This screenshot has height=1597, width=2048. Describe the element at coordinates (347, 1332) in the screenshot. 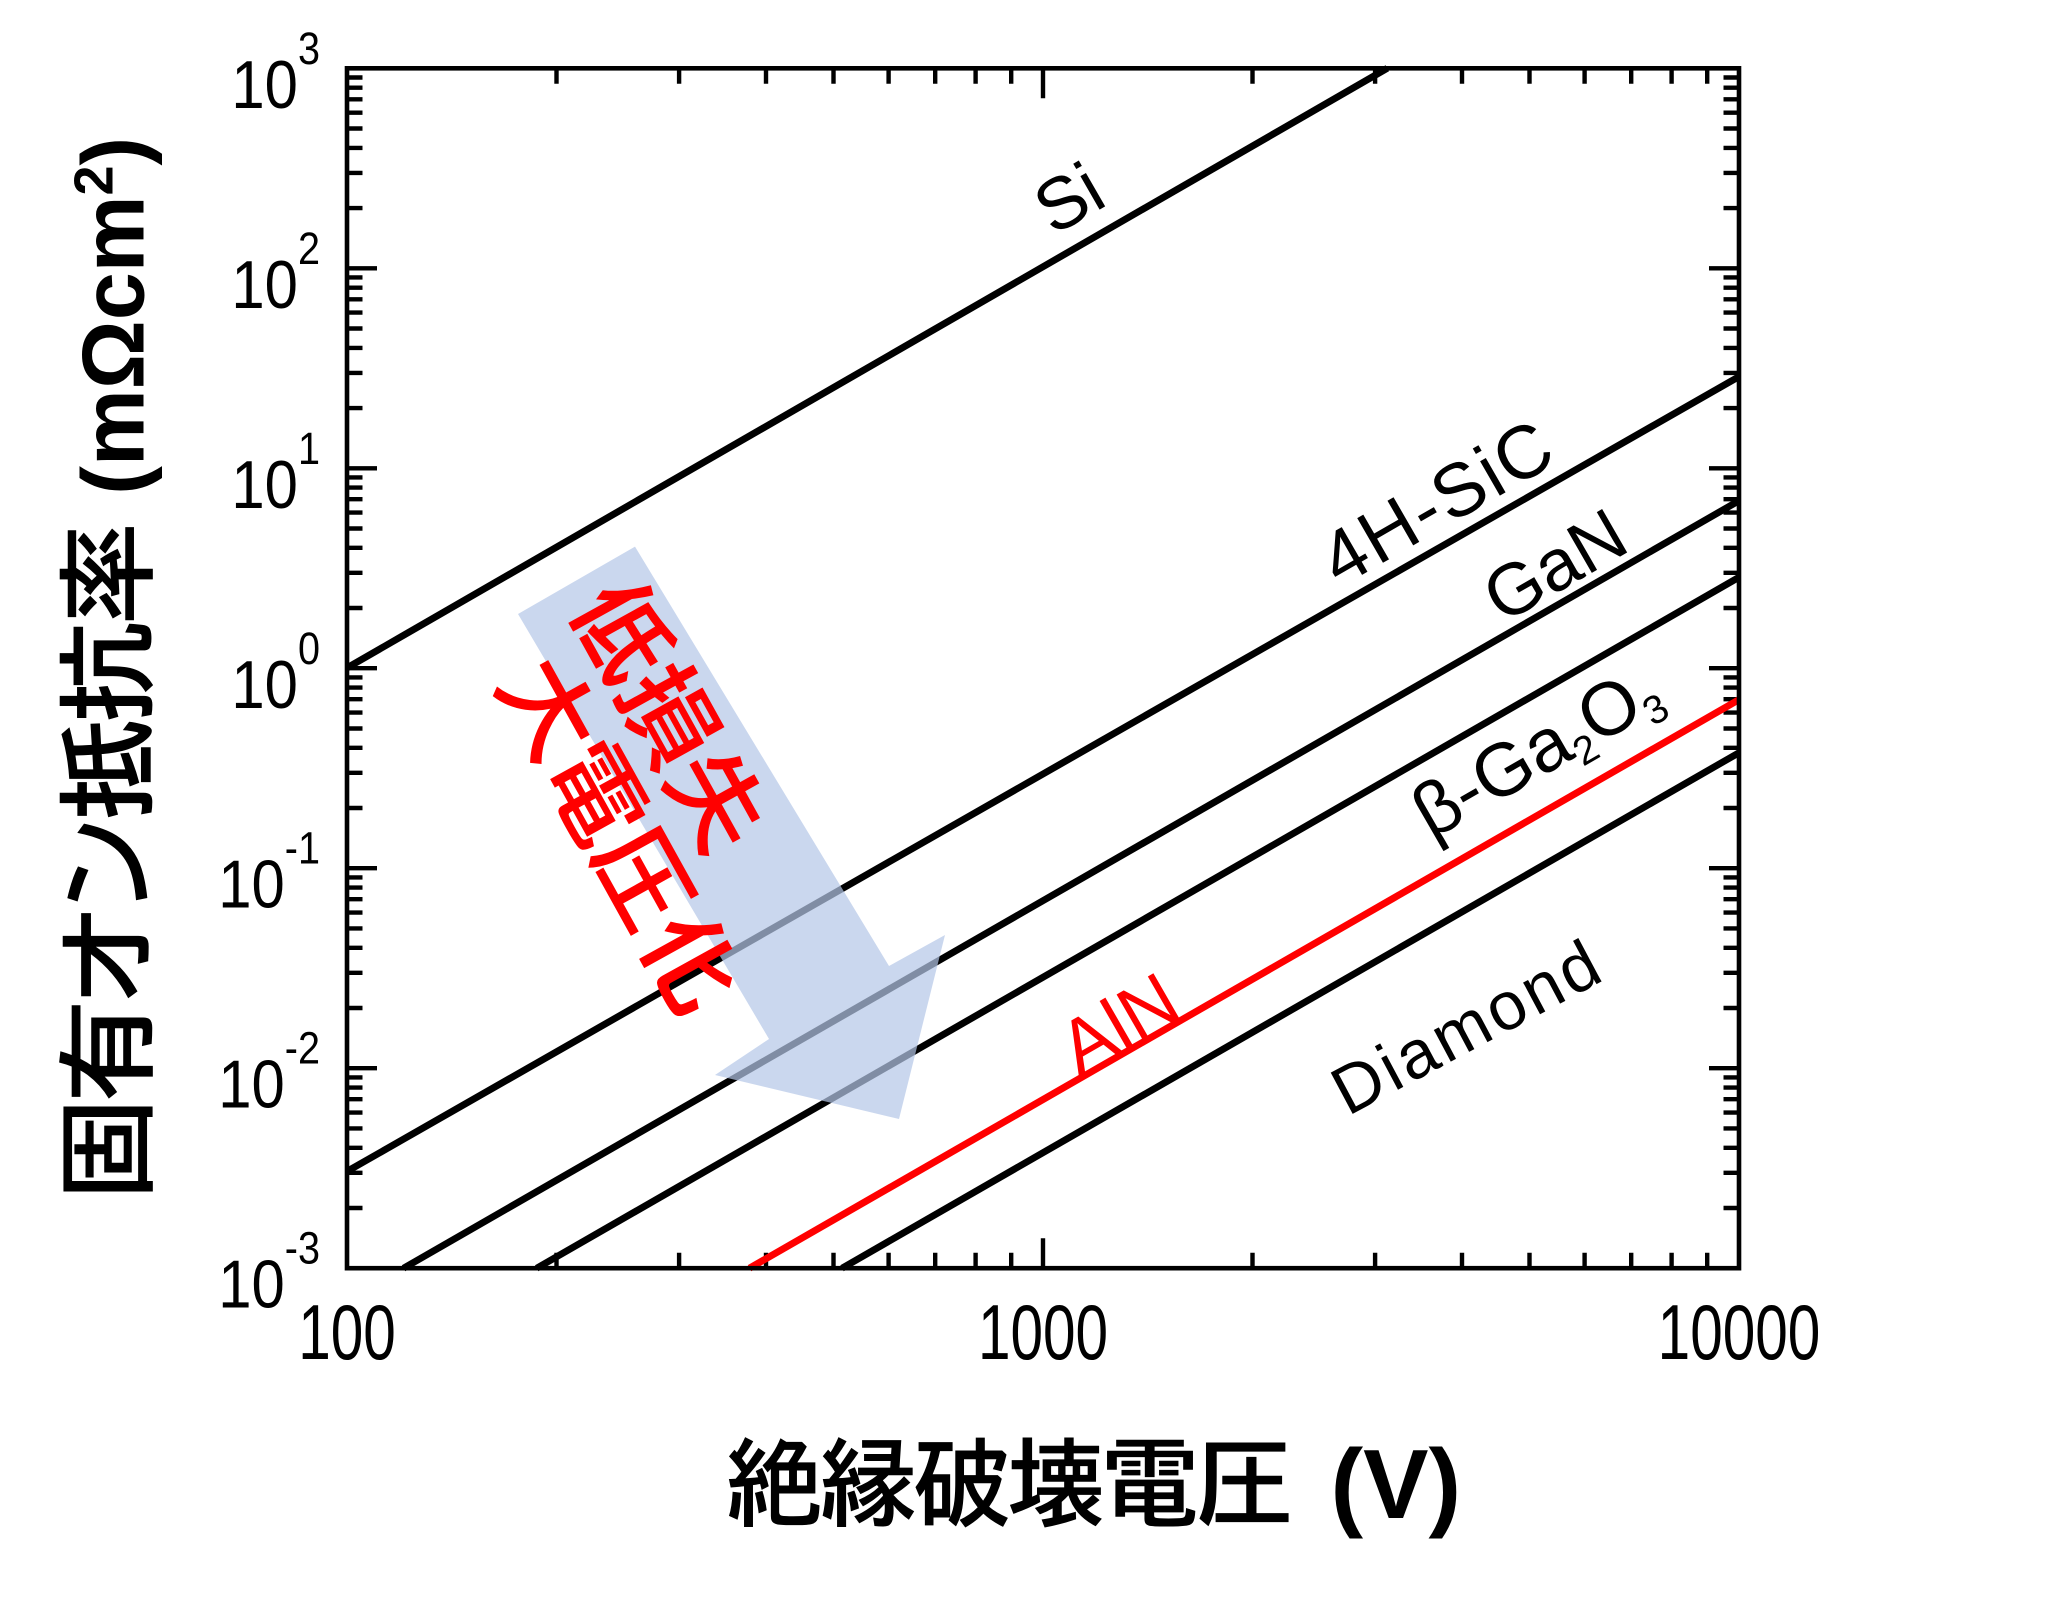

I see `svg-text: 100` at that location.